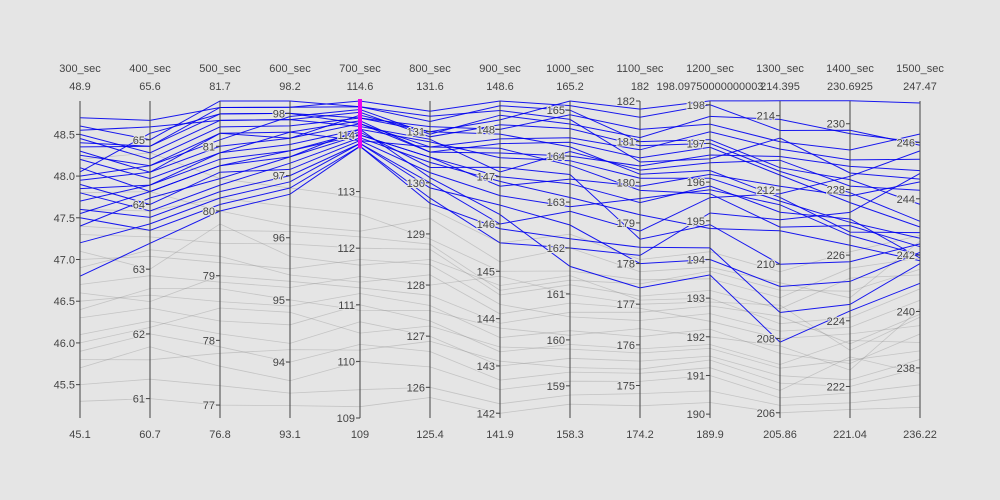 This screenshot has height=500, width=1000. What do you see at coordinates (219, 435) in the screenshot?
I see `axis-min-label: 76.8` at bounding box center [219, 435].